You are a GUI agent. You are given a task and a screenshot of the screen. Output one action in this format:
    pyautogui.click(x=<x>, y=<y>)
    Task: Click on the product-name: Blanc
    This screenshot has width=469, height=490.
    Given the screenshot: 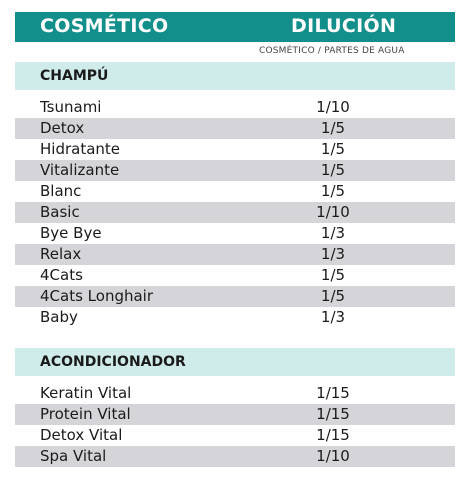 What is the action you would take?
    pyautogui.click(x=61, y=191)
    